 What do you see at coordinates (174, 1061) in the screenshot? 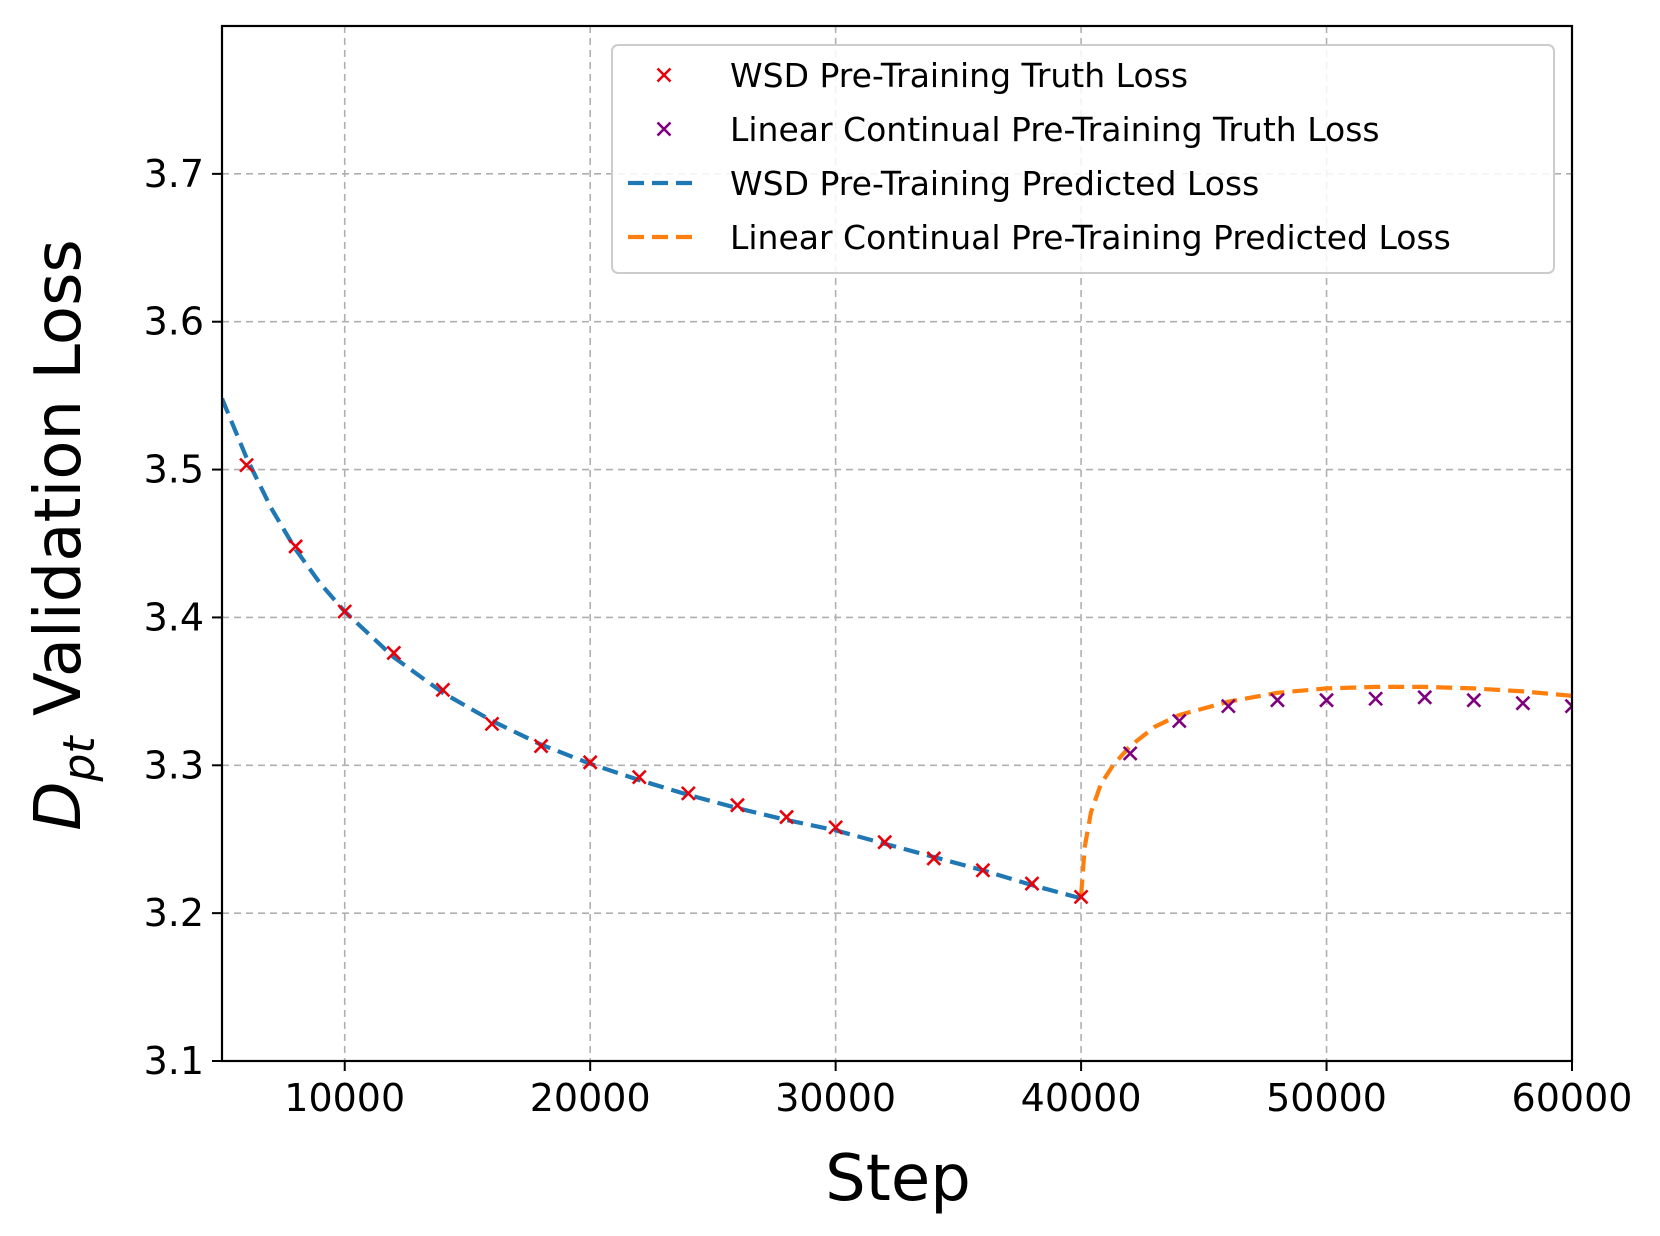
I see `y-tick-label: 3.1` at bounding box center [174, 1061].